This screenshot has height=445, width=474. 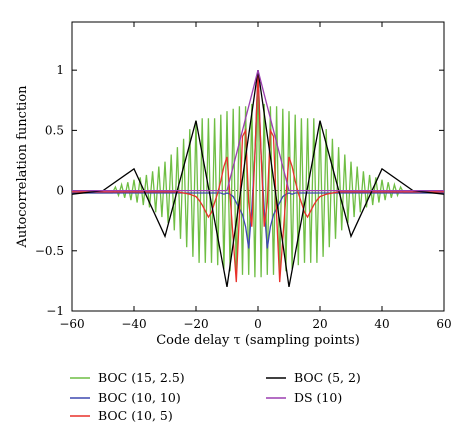 What do you see at coordinates (60, 191) in the screenshot?
I see `y-tick-label: 0` at bounding box center [60, 191].